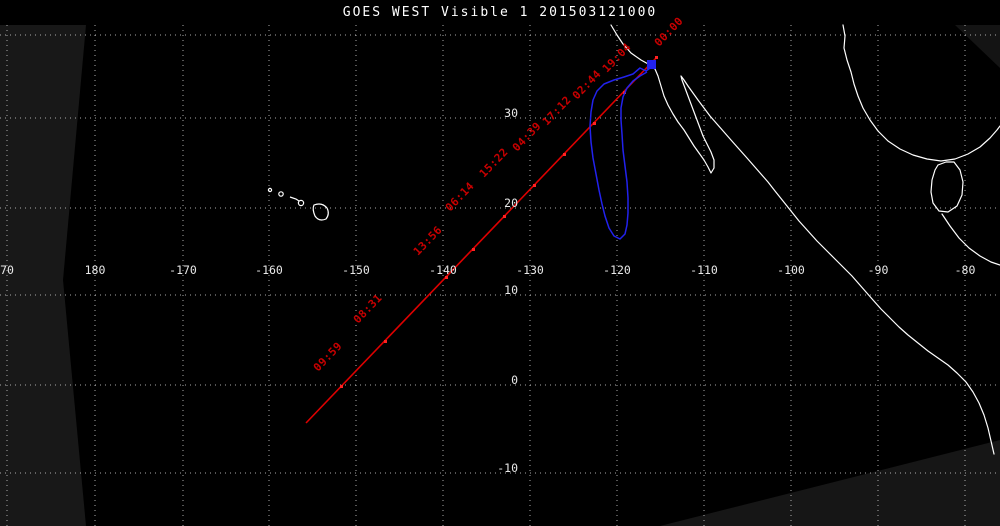  Describe the element at coordinates (269, 270) in the screenshot. I see `lon-label: -160` at that location.